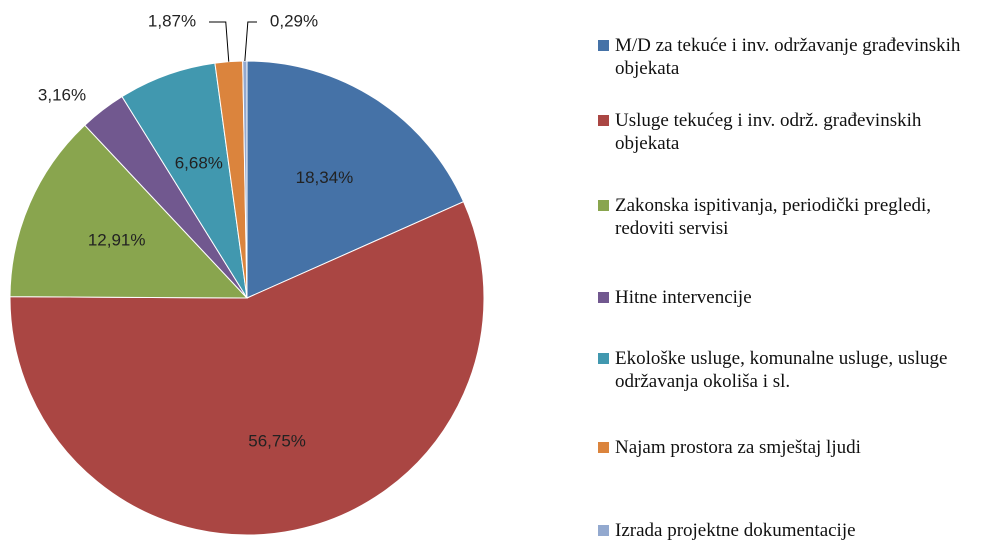 This screenshot has width=994, height=545. What do you see at coordinates (117, 240) in the screenshot?
I see `data-label: 12,91%` at bounding box center [117, 240].